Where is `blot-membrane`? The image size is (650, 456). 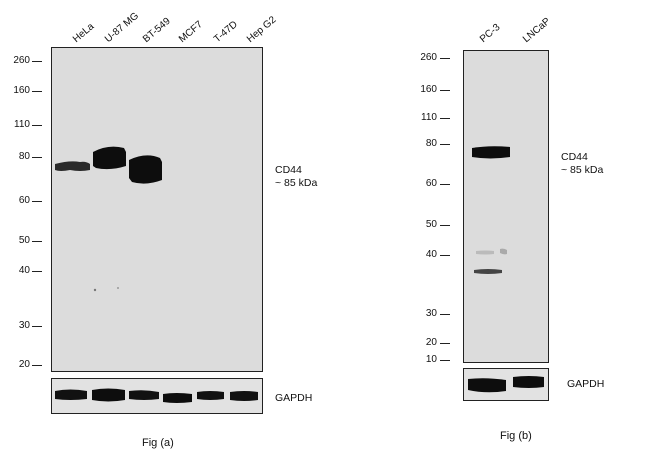
blot-membrane is located at coordinates (506, 206).